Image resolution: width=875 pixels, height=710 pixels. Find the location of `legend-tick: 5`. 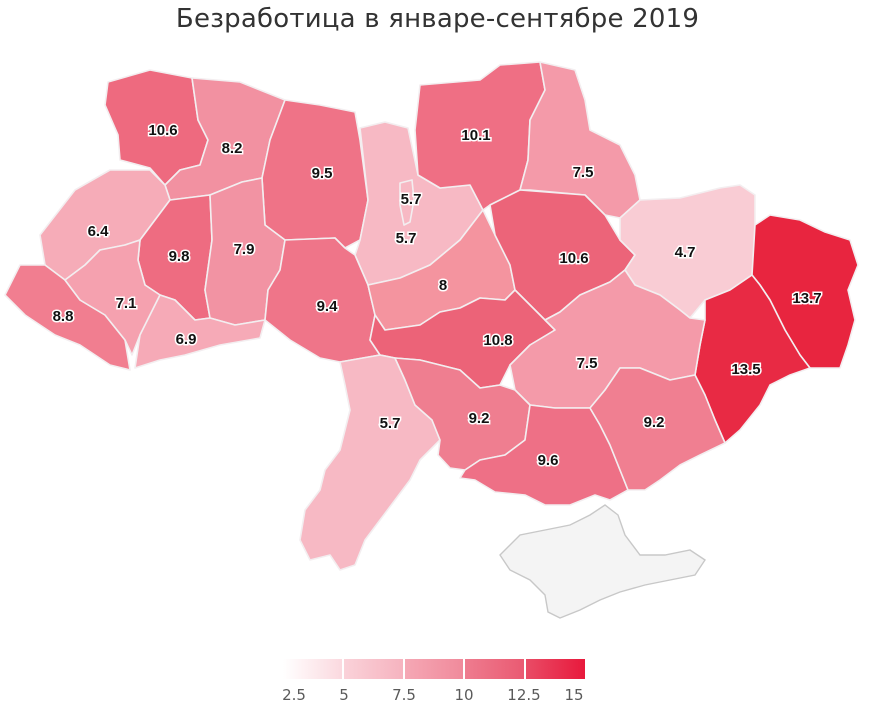

legend-tick: 5 is located at coordinates (344, 695).